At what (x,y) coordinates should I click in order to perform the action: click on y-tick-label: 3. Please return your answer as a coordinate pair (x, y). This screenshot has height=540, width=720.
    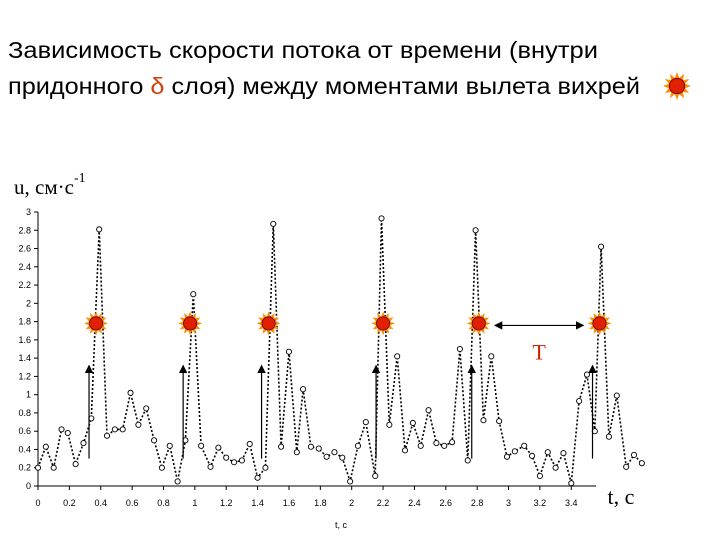
    Looking at the image, I should click on (28, 212).